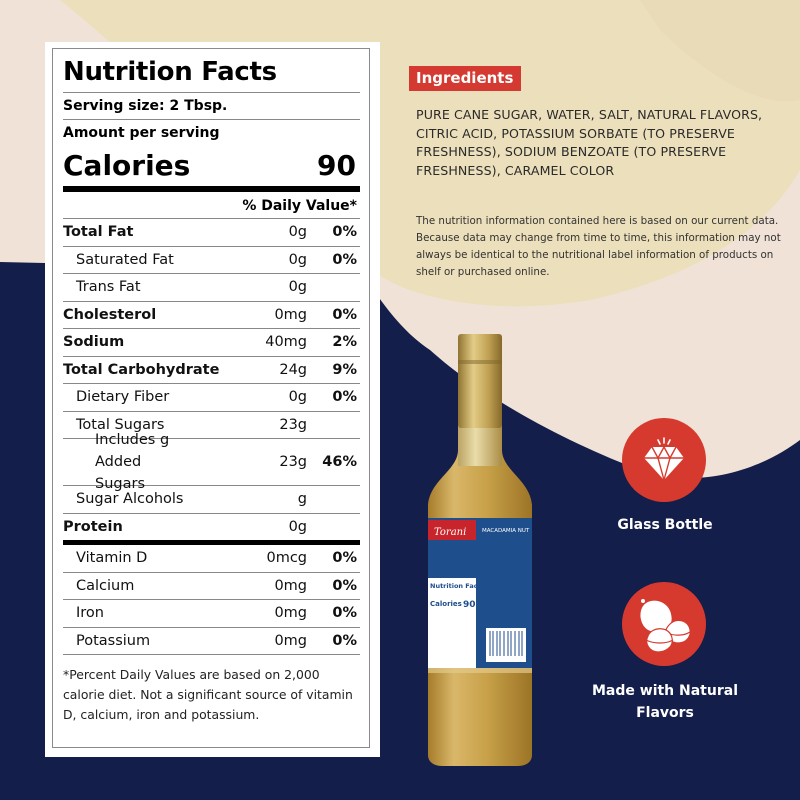  What do you see at coordinates (110, 314) in the screenshot?
I see `nutrient-label: Cholesterol` at bounding box center [110, 314].